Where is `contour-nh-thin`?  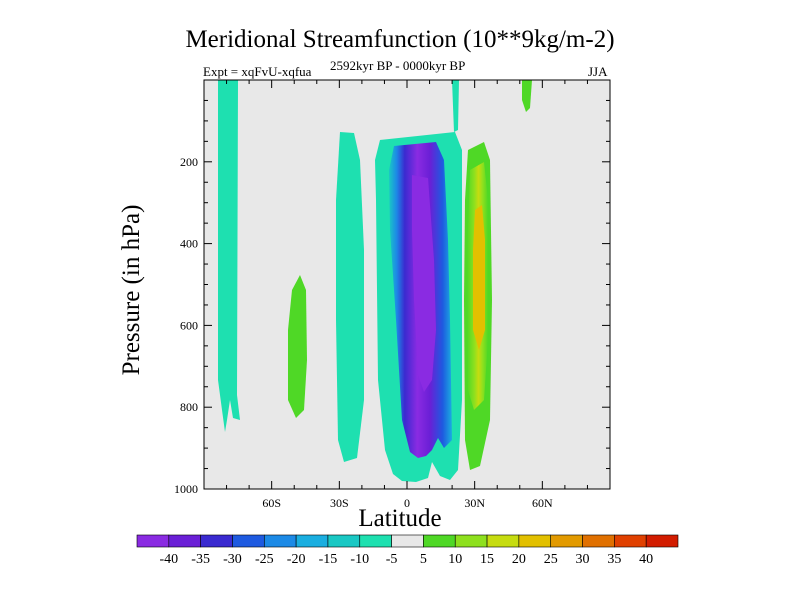 contour-nh-thin is located at coordinates (455, 106).